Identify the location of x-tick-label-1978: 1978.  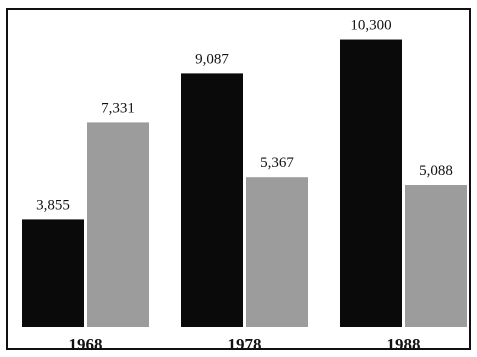
(245, 344).